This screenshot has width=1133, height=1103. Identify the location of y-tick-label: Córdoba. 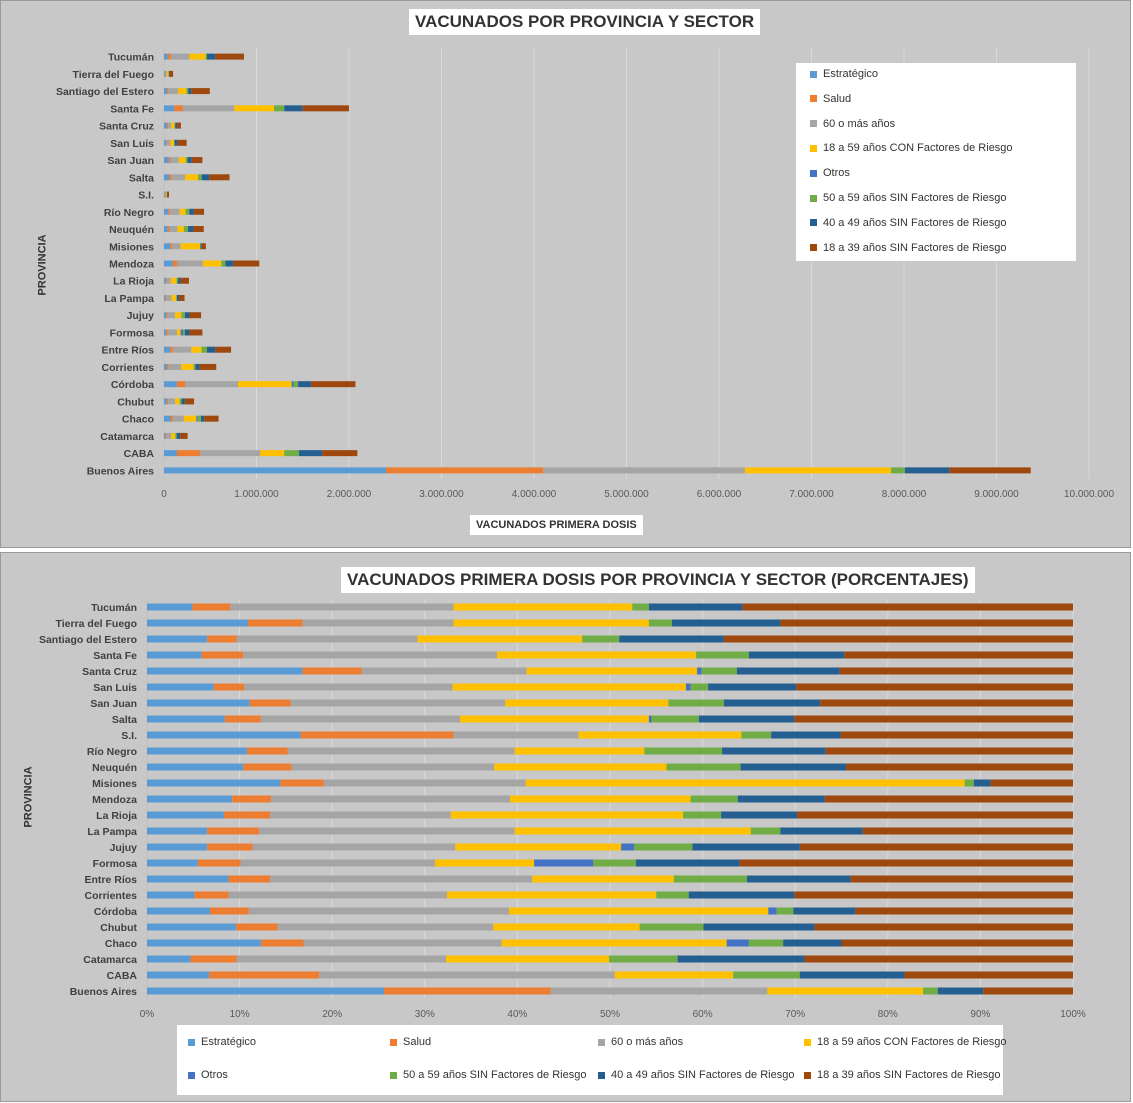
(115, 912).